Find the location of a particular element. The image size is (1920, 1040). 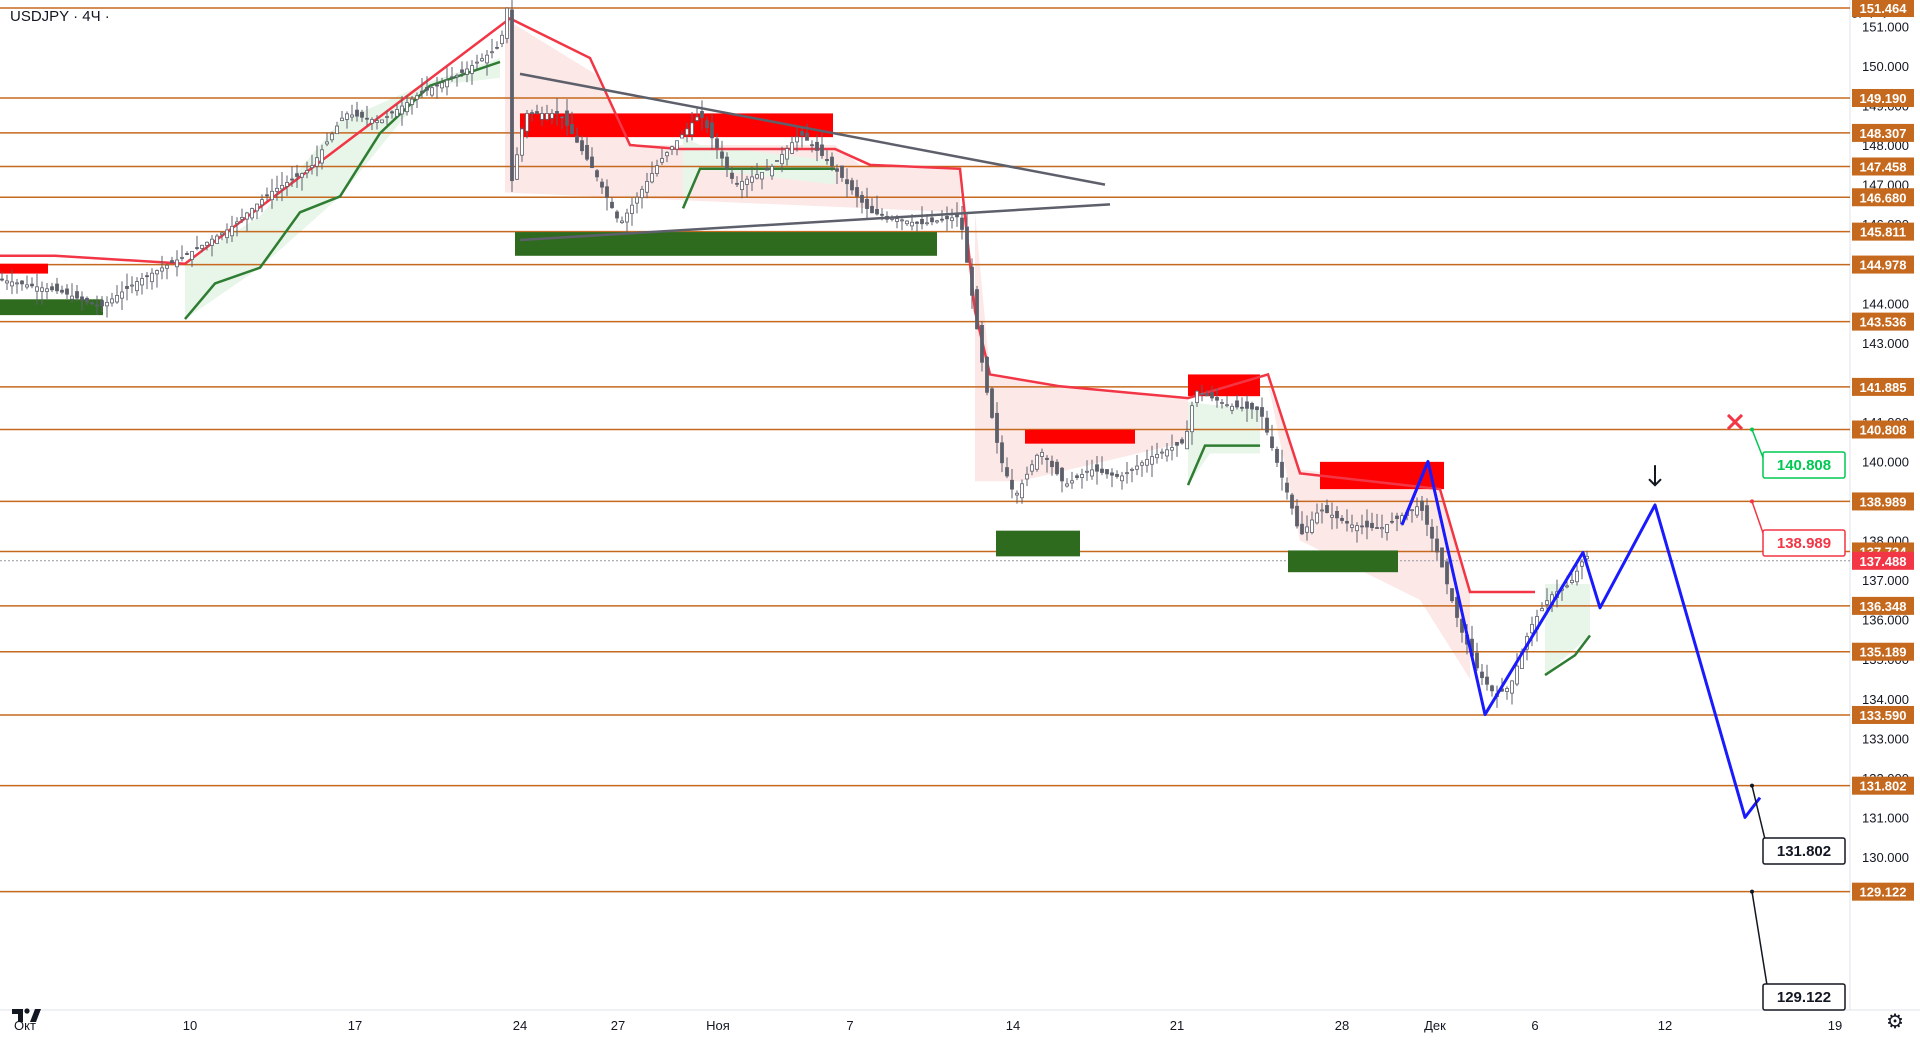

y-tick-label: 137.000 is located at coordinates (1885, 580).